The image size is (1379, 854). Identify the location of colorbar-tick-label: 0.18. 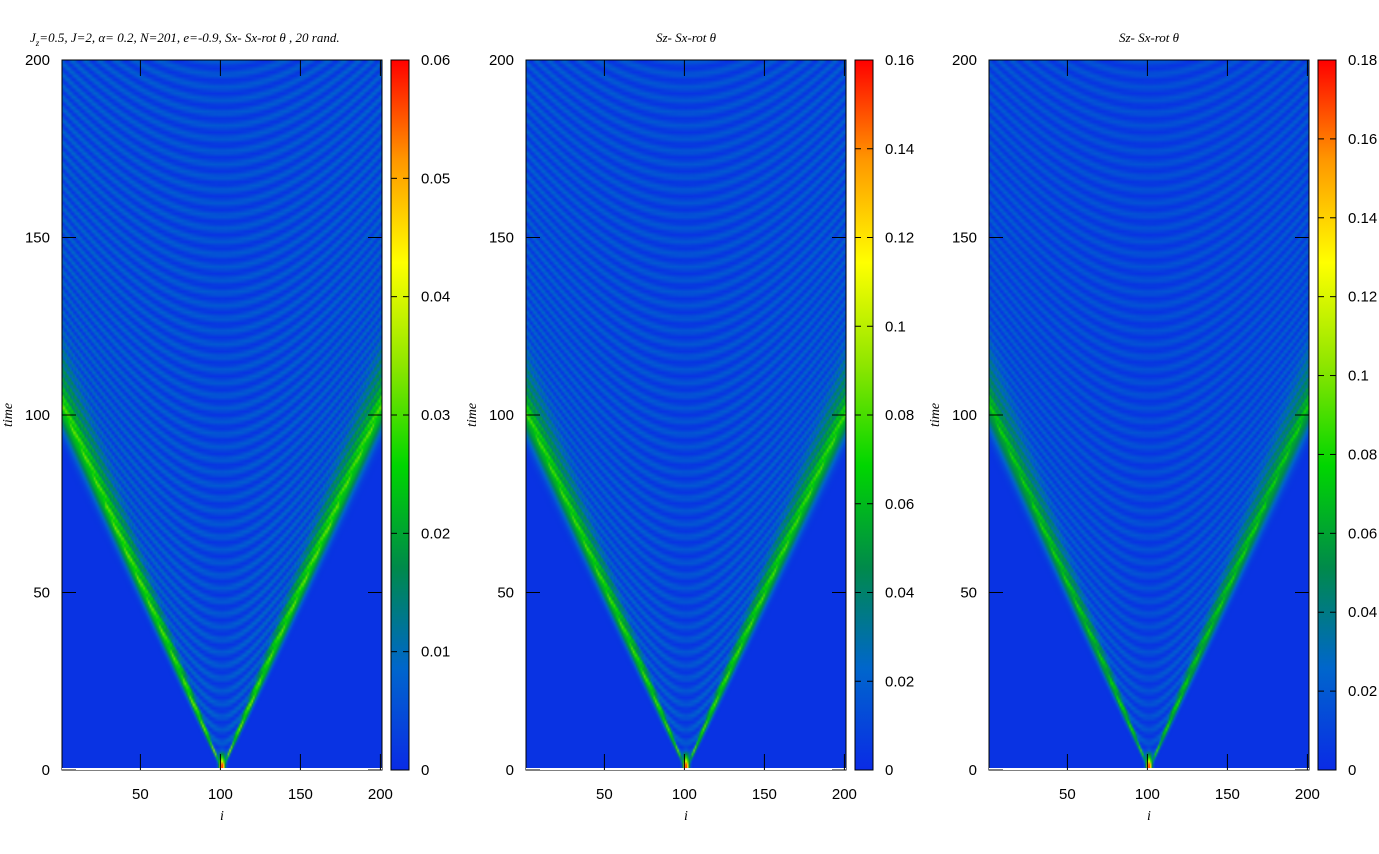
(1362, 60).